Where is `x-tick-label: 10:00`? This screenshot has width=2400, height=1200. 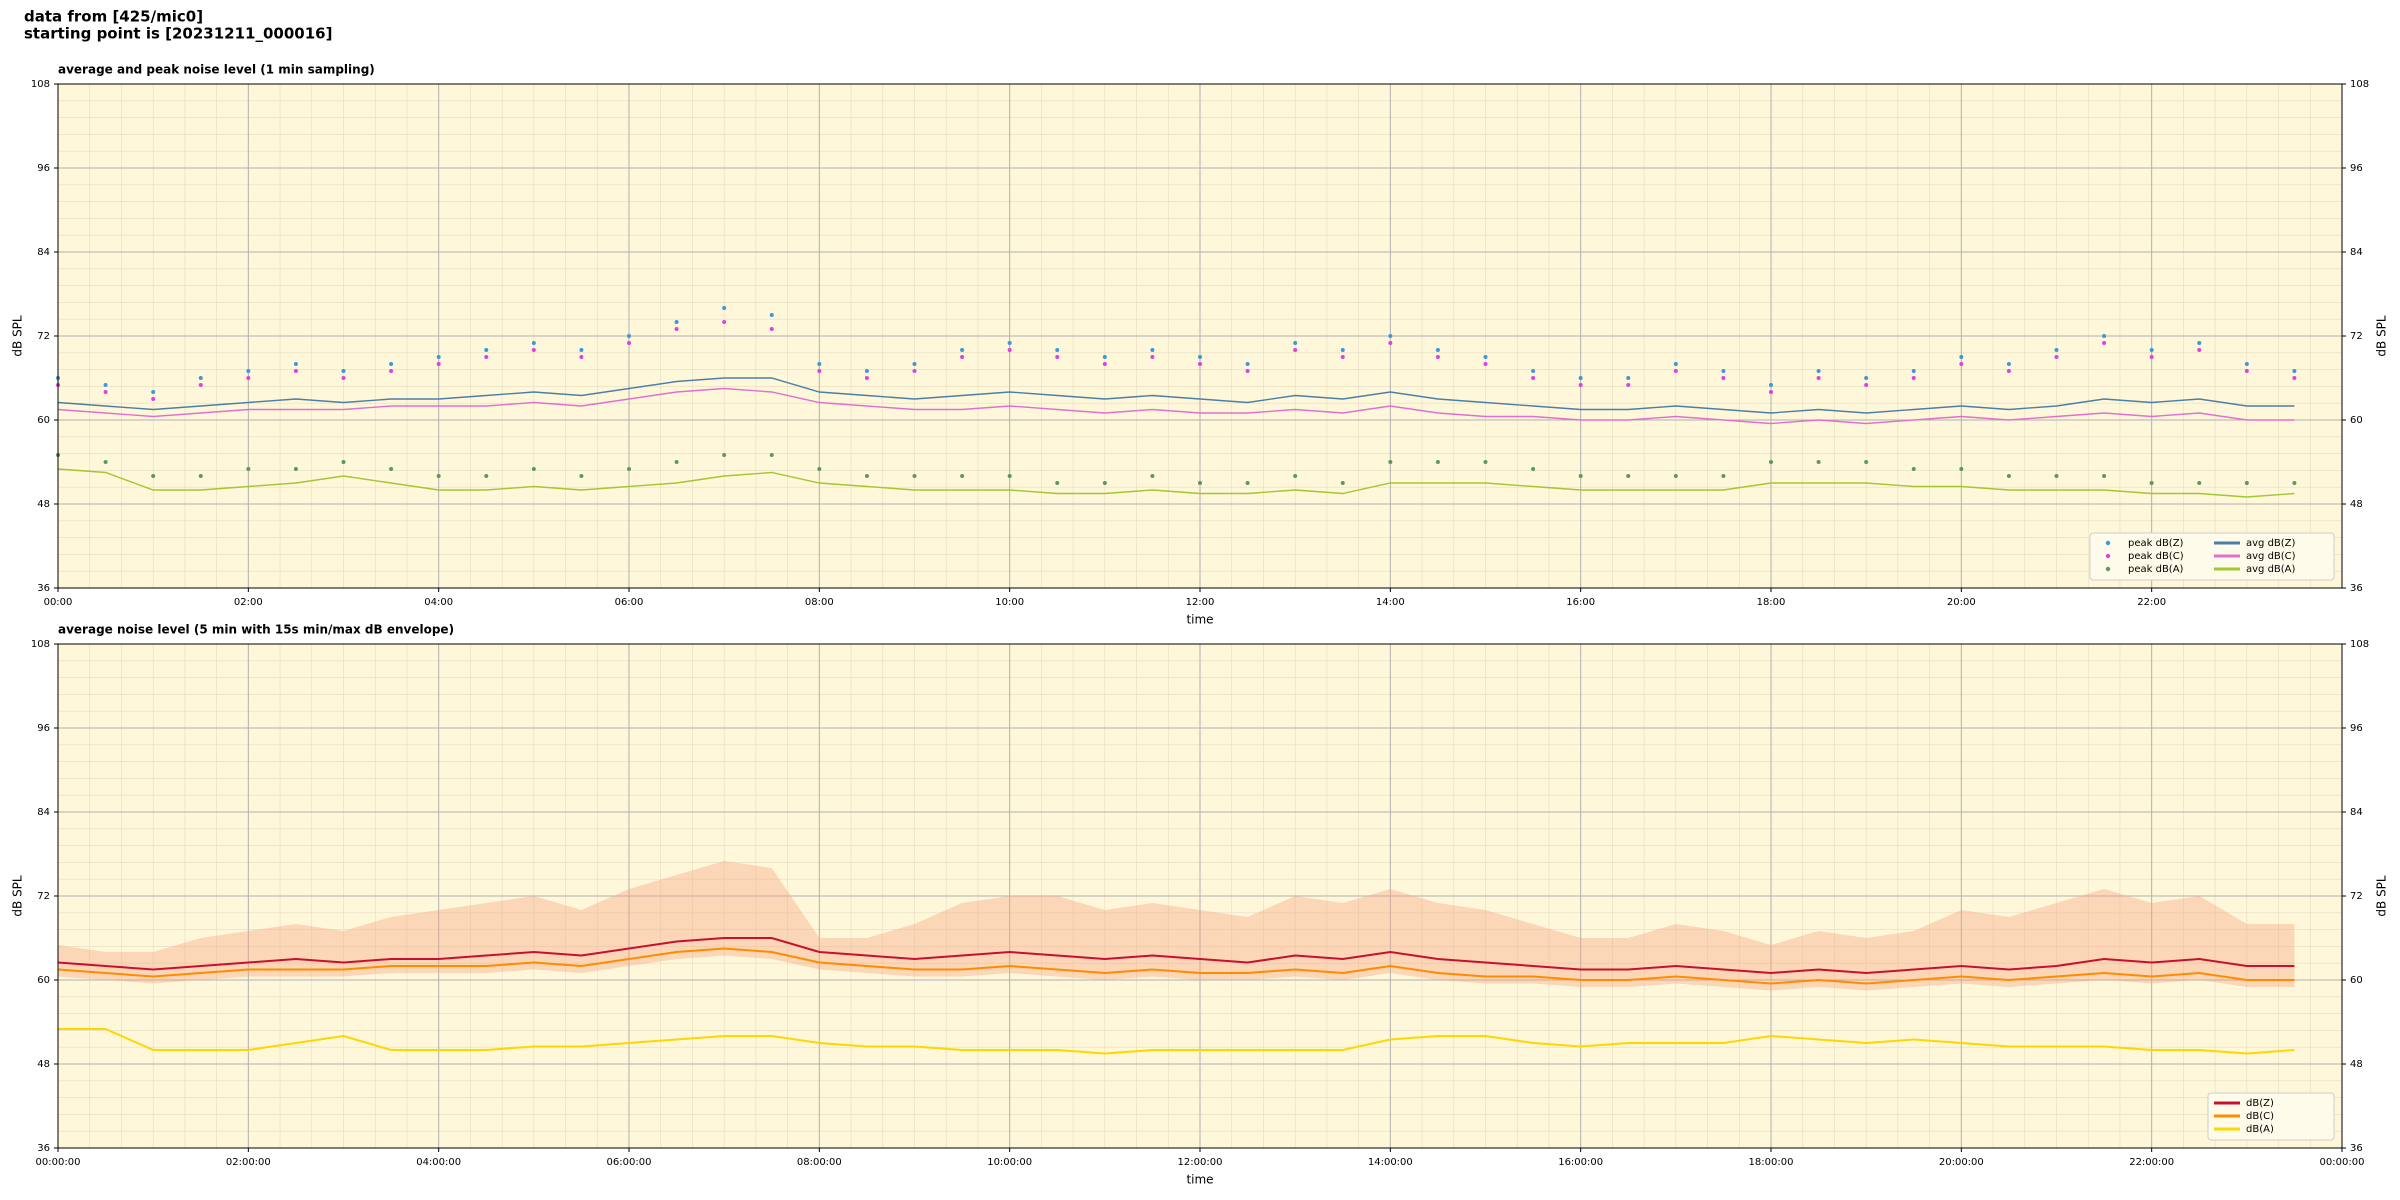 x-tick-label: 10:00 is located at coordinates (1009, 602).